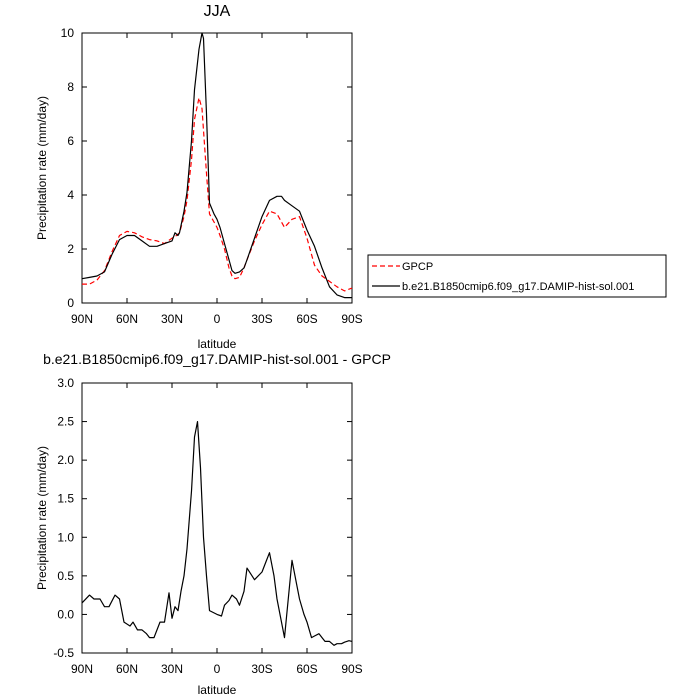 This screenshot has width=700, height=700. What do you see at coordinates (65, 422) in the screenshot?
I see `bottom-y-tick-label: 2.5` at bounding box center [65, 422].